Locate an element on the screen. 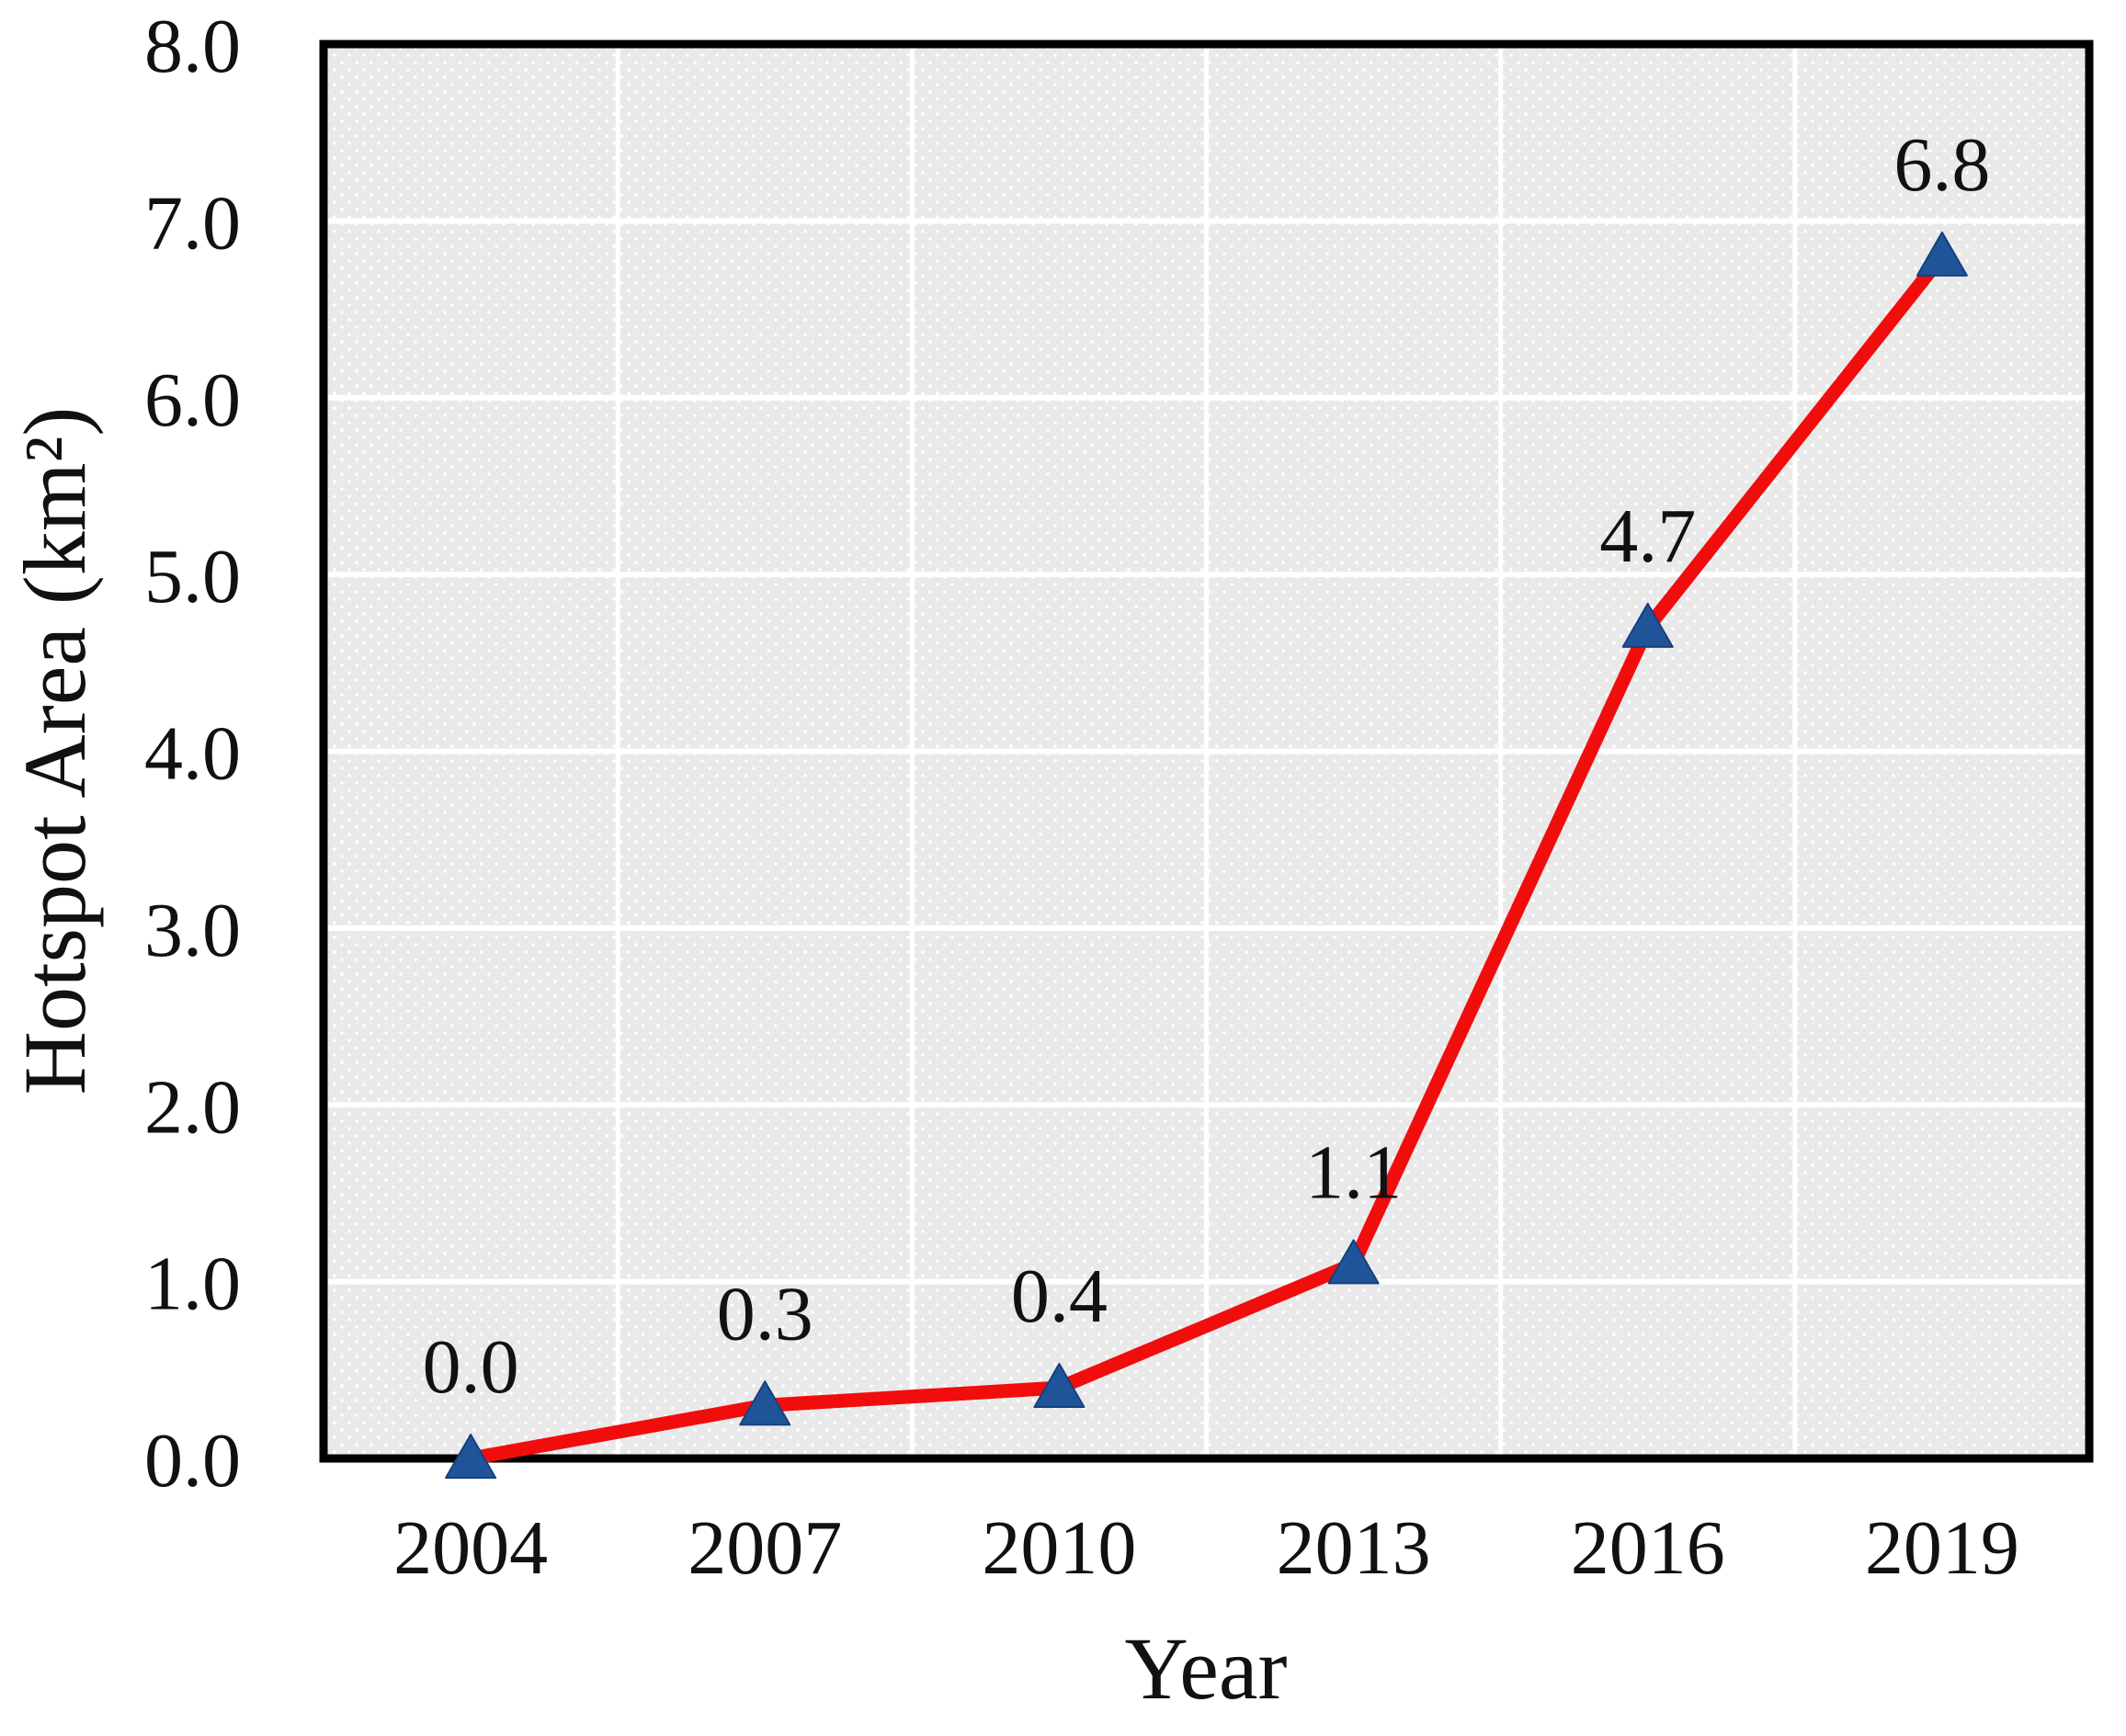 This screenshot has width=2126, height=1736. y-tick-label: 1.0 is located at coordinates (192, 1284).